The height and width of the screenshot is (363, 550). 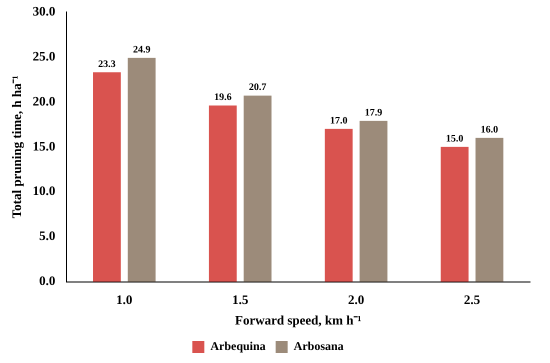 I want to click on y-tick-label: 0.0, so click(x=47, y=280).